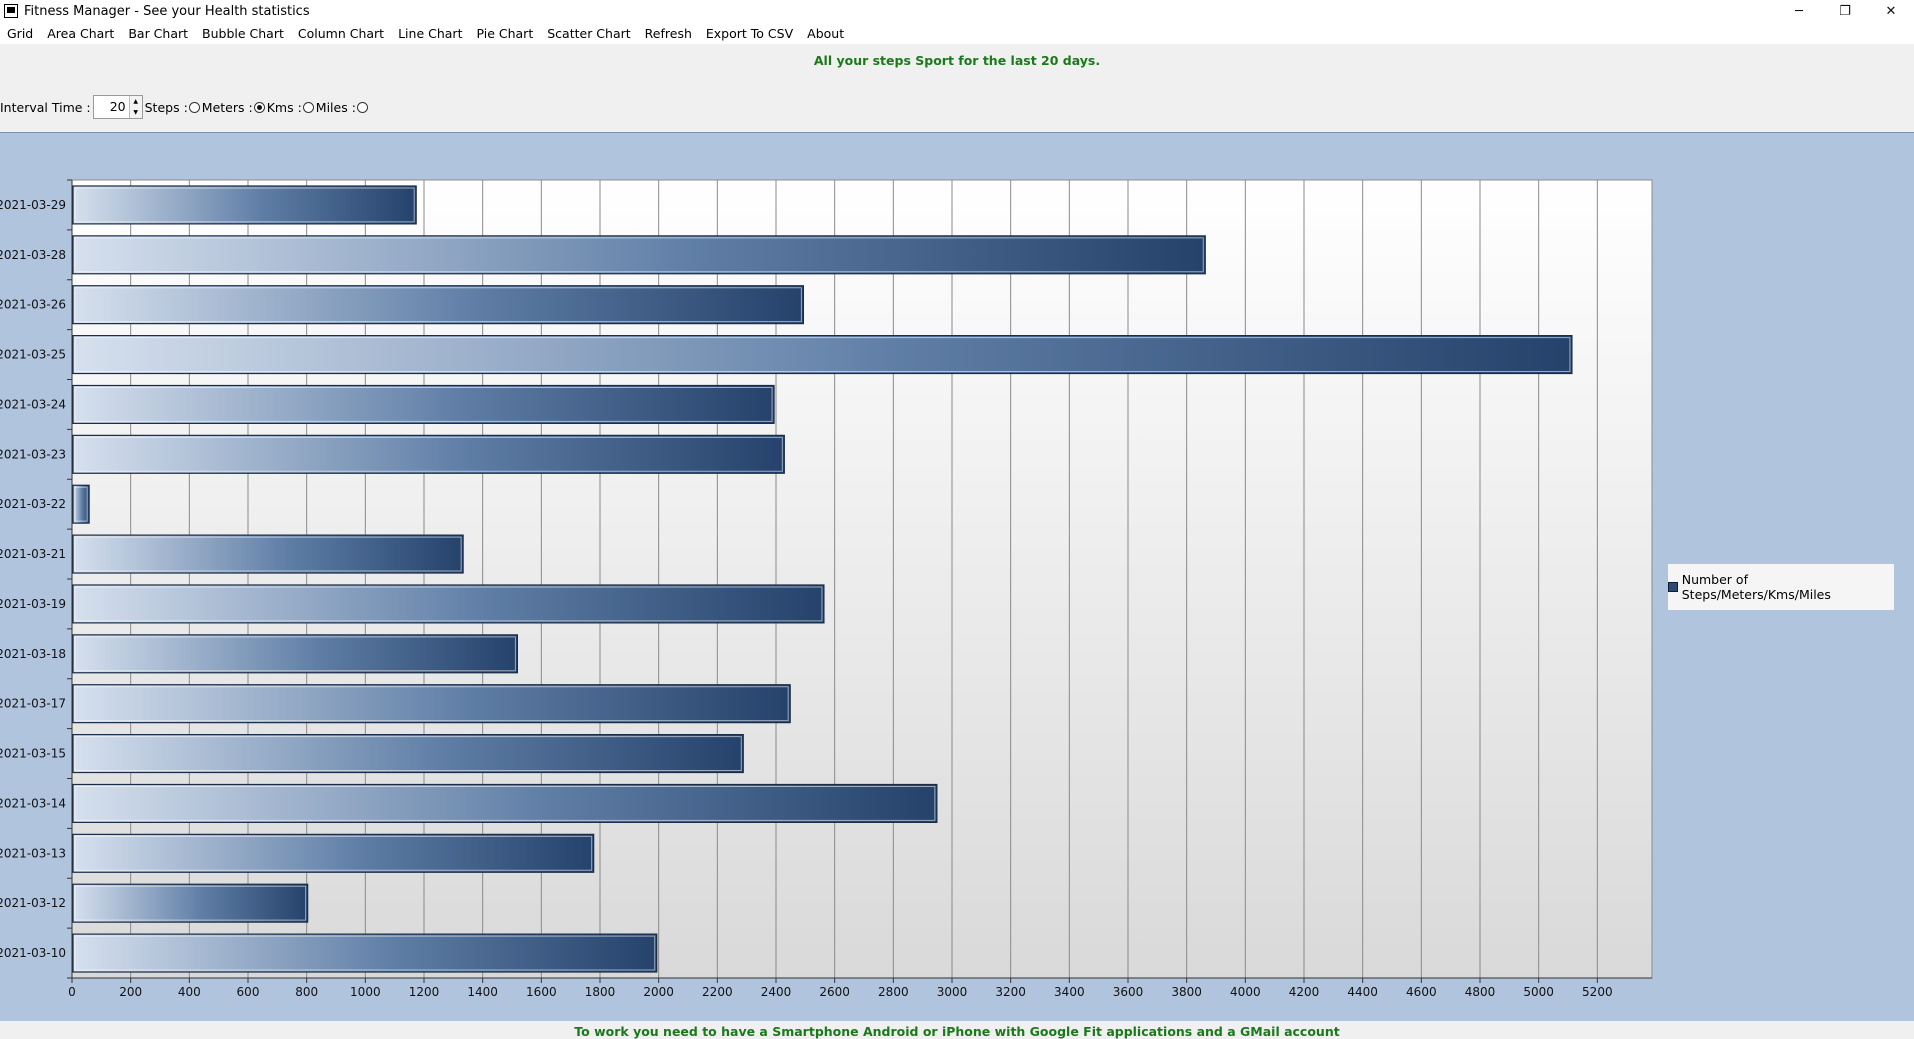 The width and height of the screenshot is (1914, 1039). What do you see at coordinates (424, 992) in the screenshot?
I see `x-tick-label: 1200` at bounding box center [424, 992].